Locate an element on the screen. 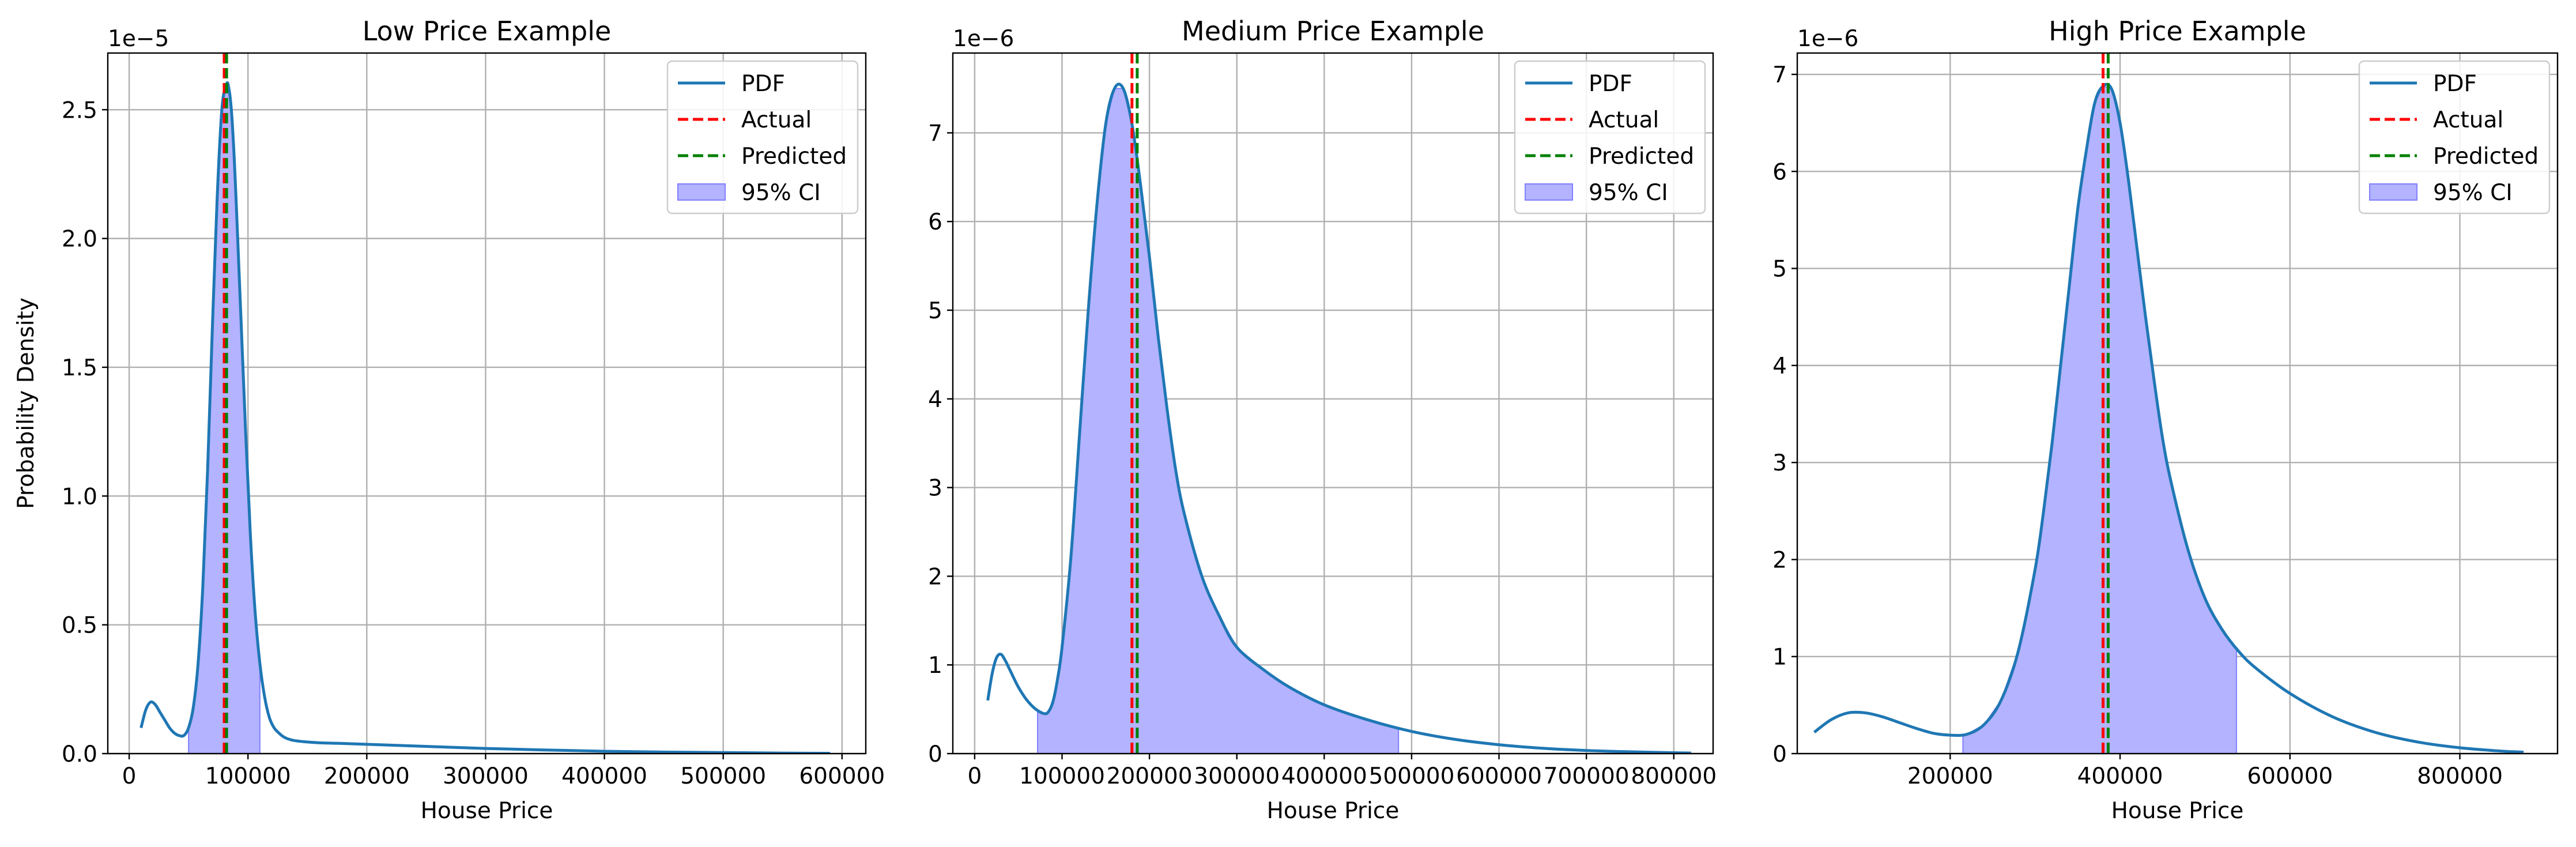  y-tick-label: 0.5 is located at coordinates (79, 626).